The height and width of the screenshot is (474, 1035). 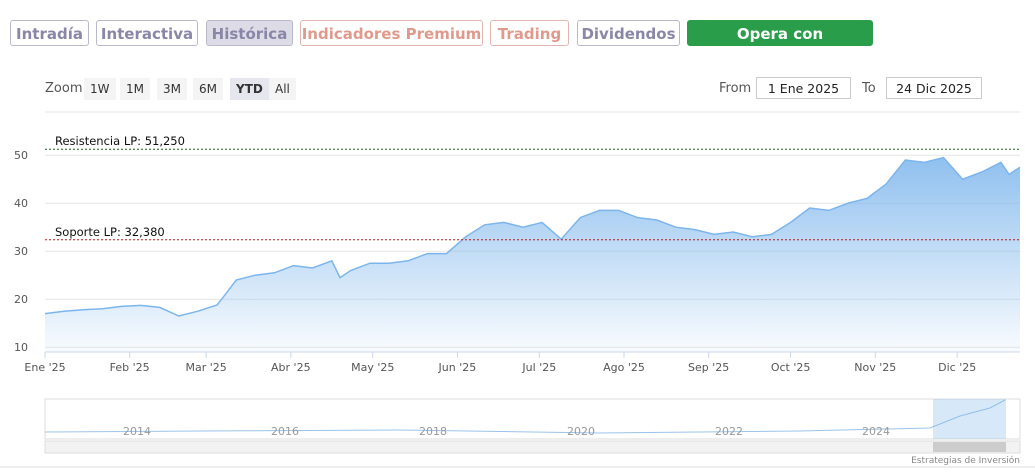 What do you see at coordinates (64, 88) in the screenshot?
I see `zoom-label: Zoom` at bounding box center [64, 88].